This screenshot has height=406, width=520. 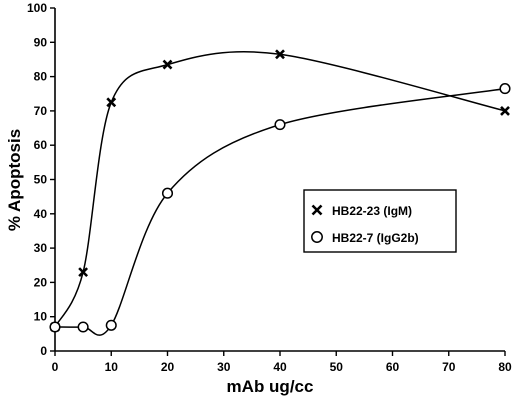 What do you see at coordinates (224, 367) in the screenshot?
I see `x-tick-label: 30` at bounding box center [224, 367].